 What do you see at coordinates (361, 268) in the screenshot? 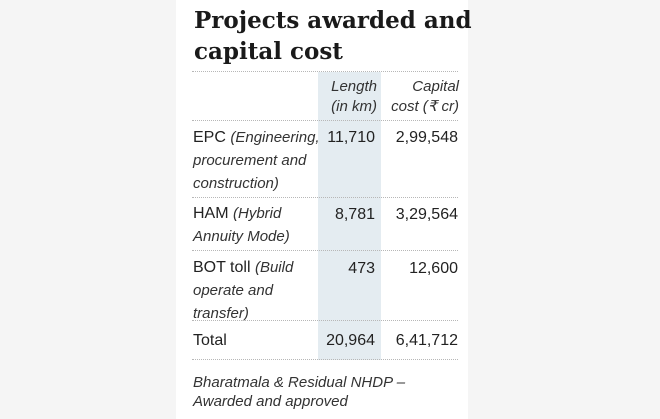
I see `cell-length: 473` at bounding box center [361, 268].